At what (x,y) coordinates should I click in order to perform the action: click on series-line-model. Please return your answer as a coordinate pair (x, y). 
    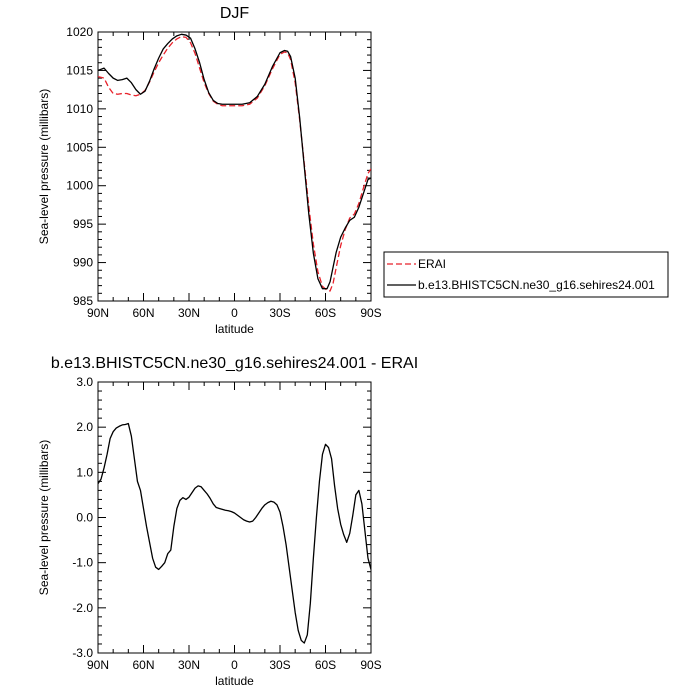
    Looking at the image, I should click on (234, 161).